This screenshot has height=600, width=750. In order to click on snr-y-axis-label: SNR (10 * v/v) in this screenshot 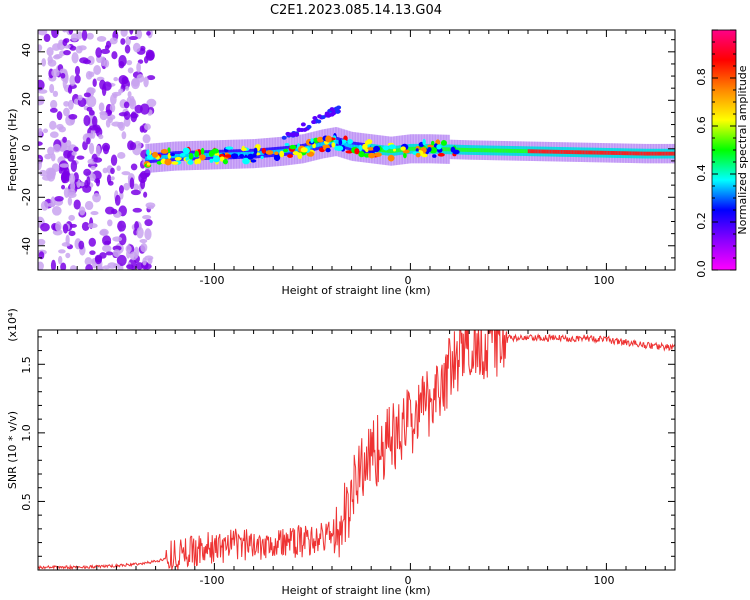, I will do `click(12, 450)`.